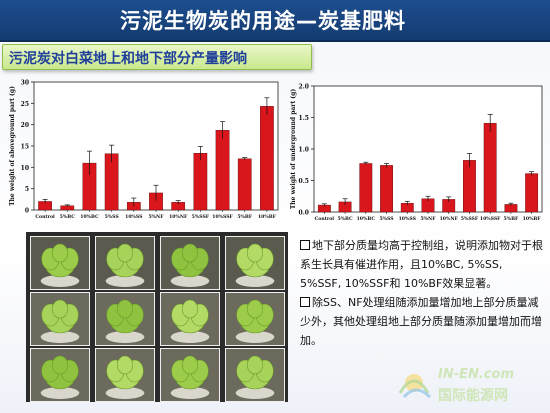  I want to click on y-tick-label: 1.0, so click(304, 150).